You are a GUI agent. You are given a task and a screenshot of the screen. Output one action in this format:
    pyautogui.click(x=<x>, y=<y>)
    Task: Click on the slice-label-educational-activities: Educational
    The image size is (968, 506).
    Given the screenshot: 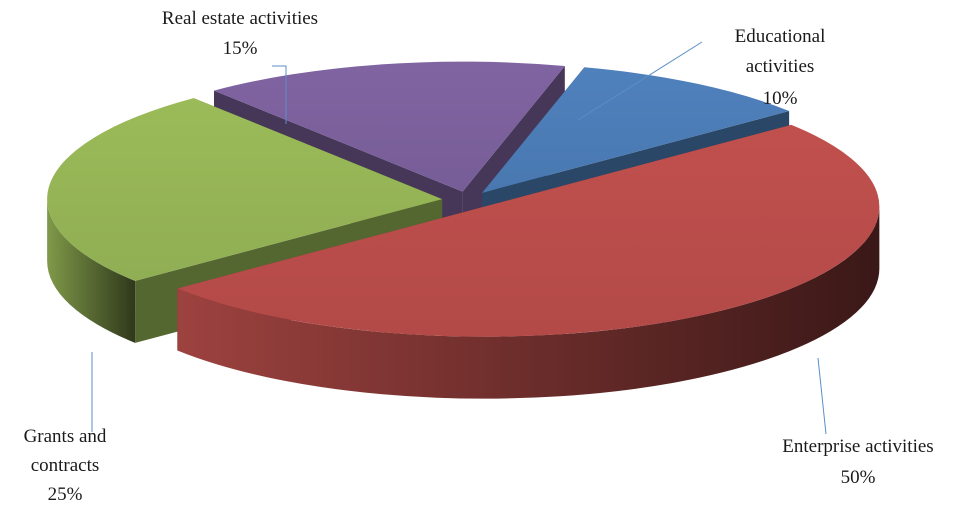 What is the action you would take?
    pyautogui.click(x=780, y=36)
    